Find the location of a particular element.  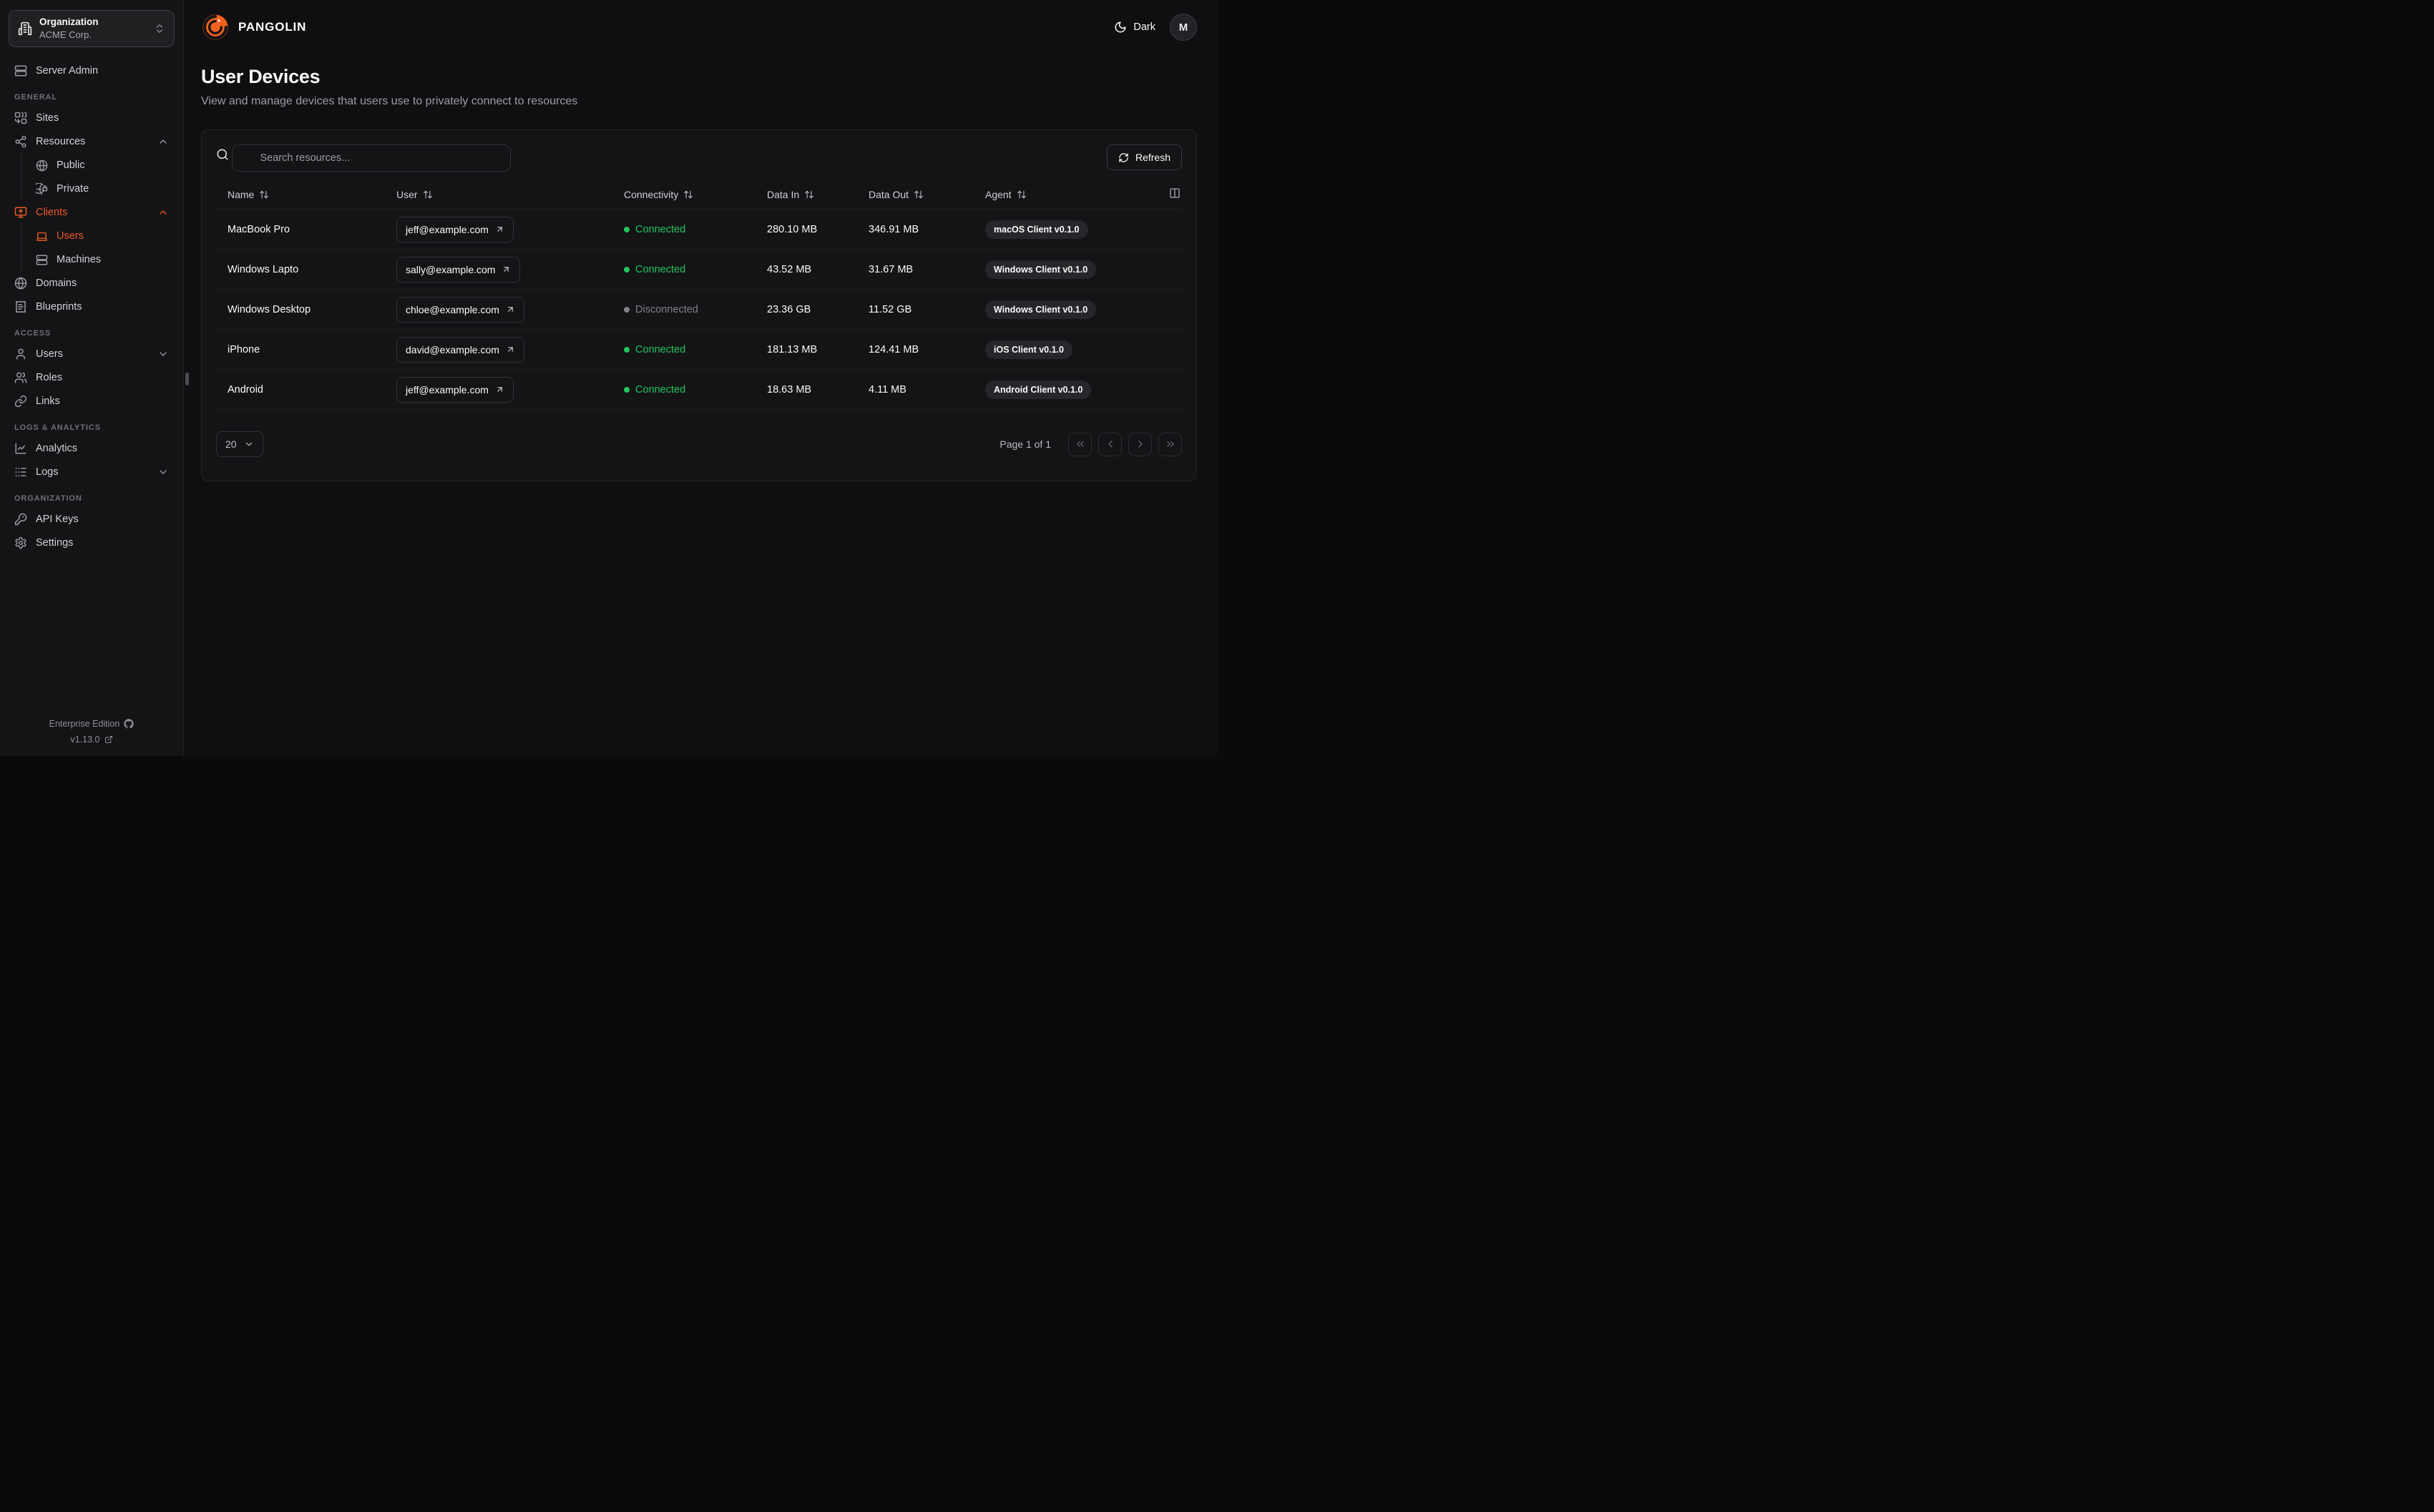

column-header-name: Name is located at coordinates (300, 194).